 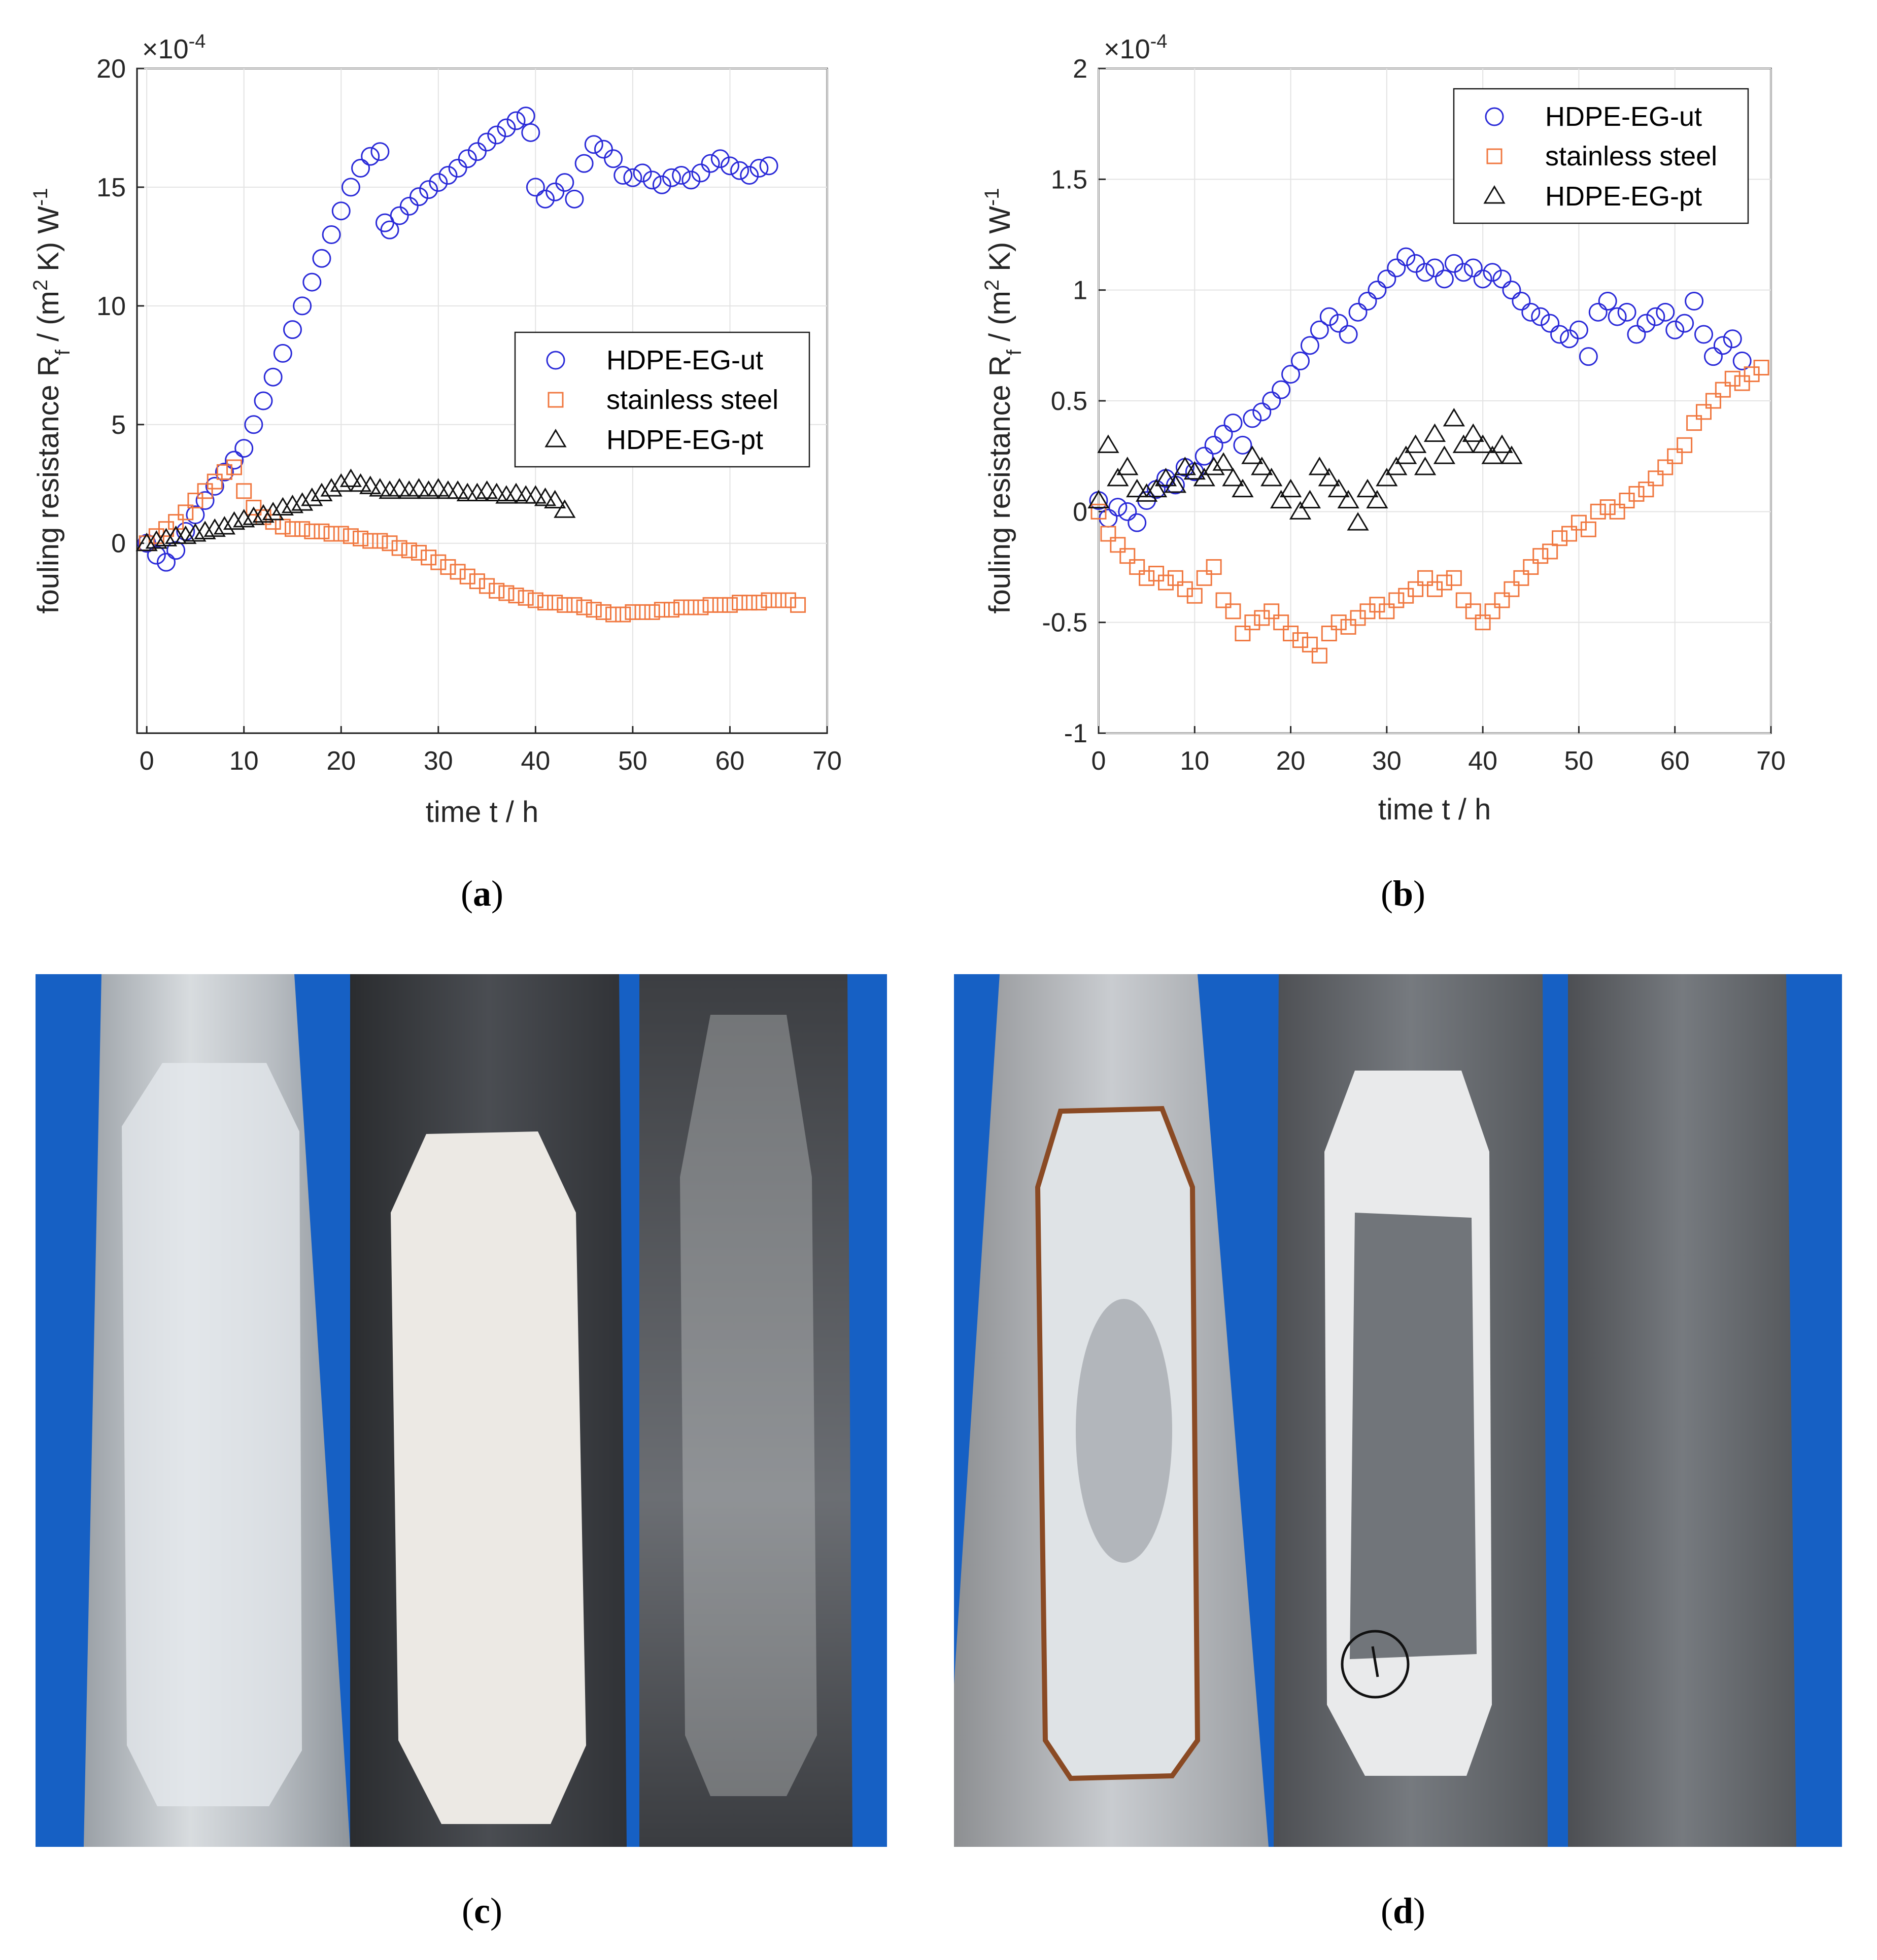 What do you see at coordinates (684, 440) in the screenshot?
I see `legend-label-pt-a: HDPE-EG-pt` at bounding box center [684, 440].